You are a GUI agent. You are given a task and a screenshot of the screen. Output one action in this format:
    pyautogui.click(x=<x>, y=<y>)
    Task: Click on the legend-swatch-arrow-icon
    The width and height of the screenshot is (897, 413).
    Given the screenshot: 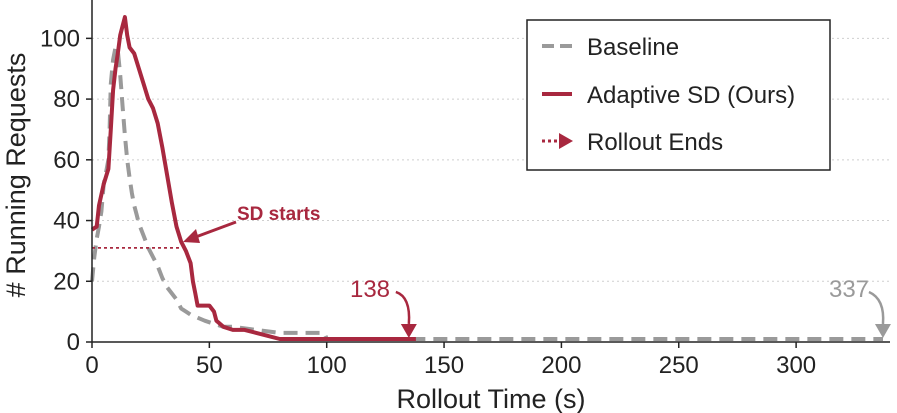 What is the action you would take?
    pyautogui.click(x=566, y=141)
    